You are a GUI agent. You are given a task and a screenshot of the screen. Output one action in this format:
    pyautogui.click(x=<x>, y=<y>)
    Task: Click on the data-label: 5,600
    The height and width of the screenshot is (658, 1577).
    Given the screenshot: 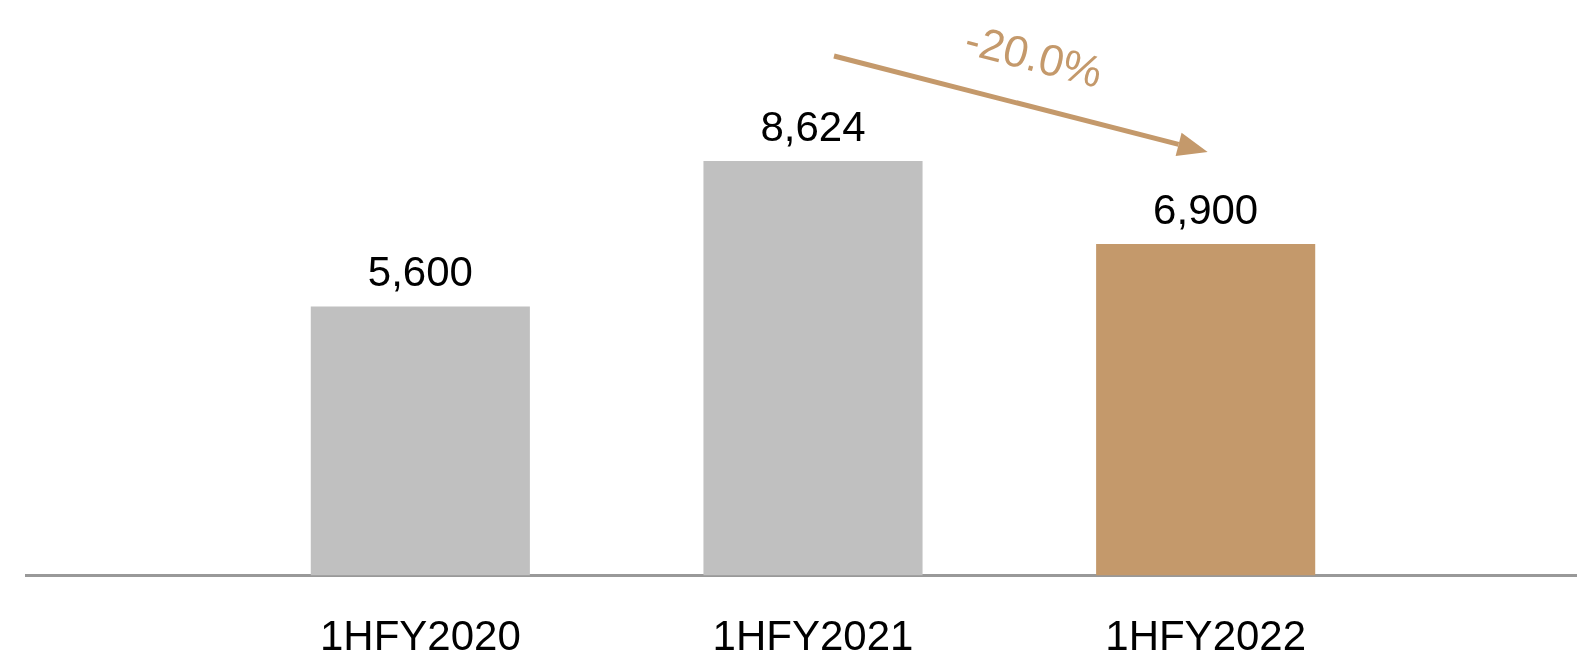 What is the action you would take?
    pyautogui.click(x=420, y=272)
    